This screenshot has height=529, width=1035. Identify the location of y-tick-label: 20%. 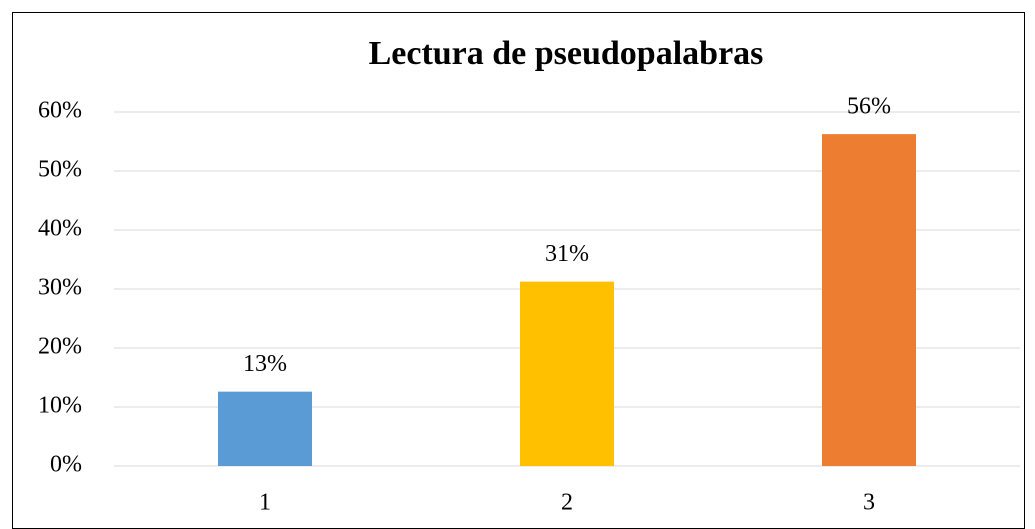
(60, 347).